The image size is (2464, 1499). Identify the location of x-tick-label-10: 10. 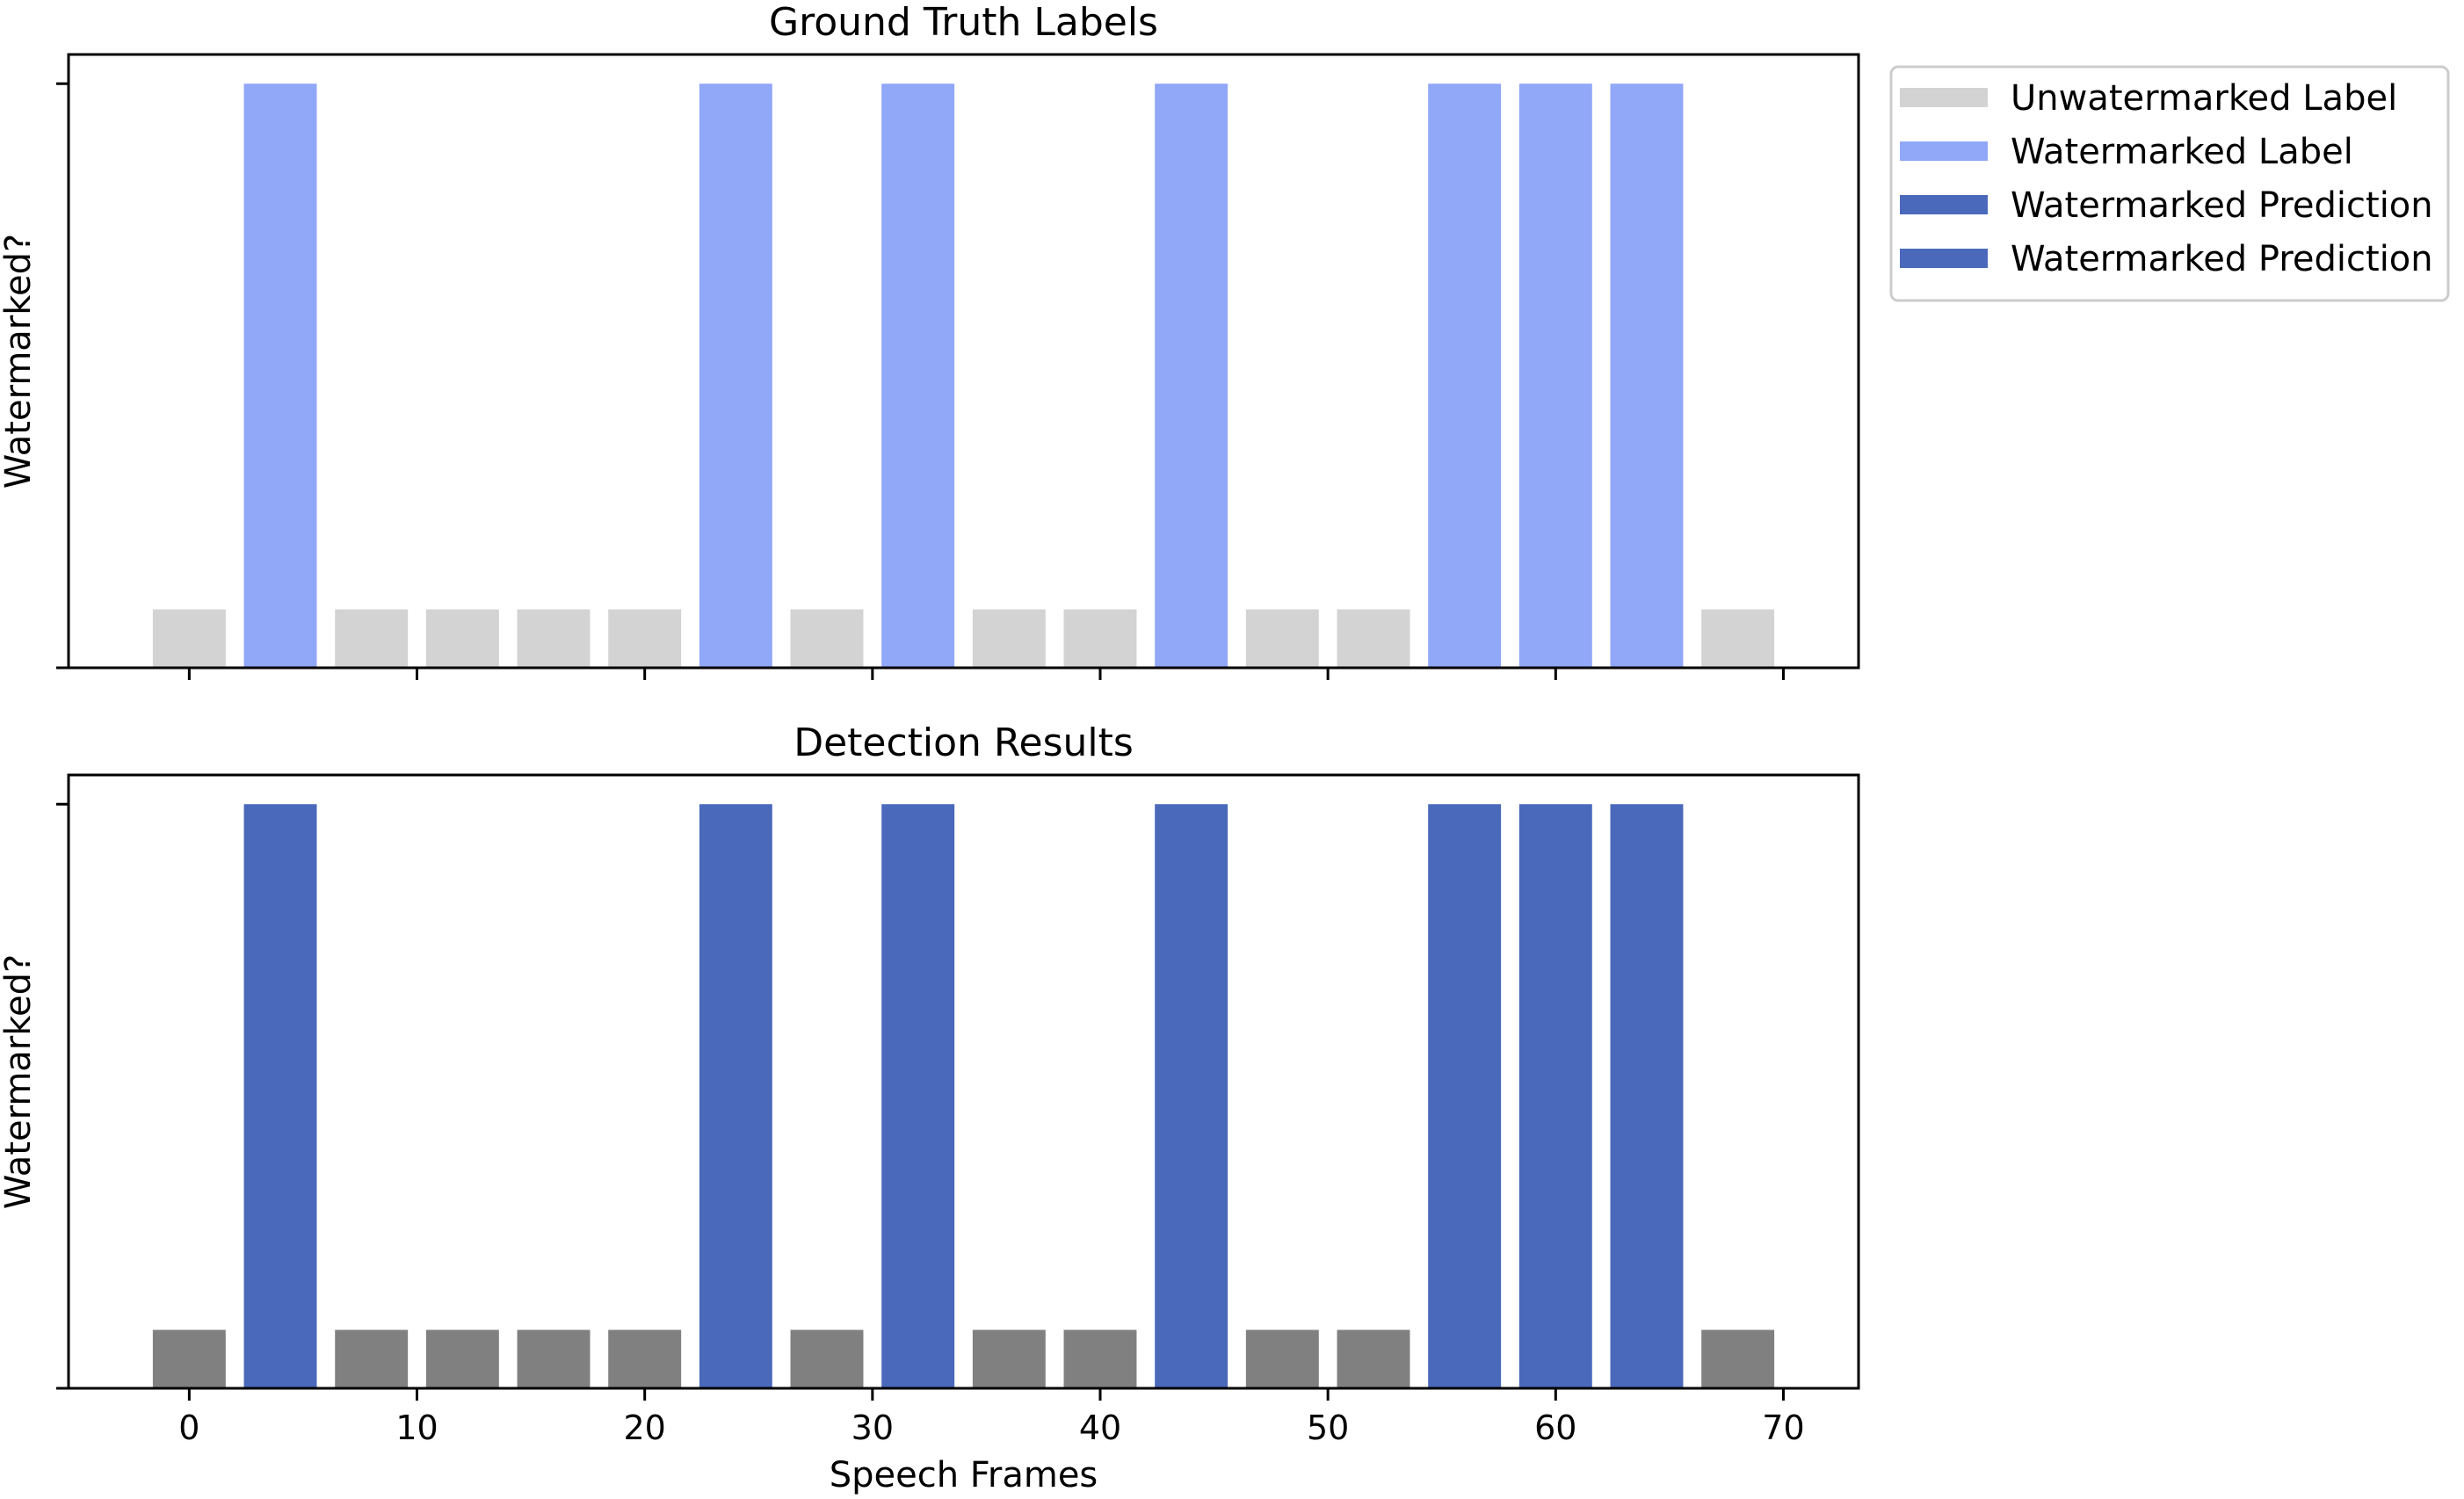
(416, 1428).